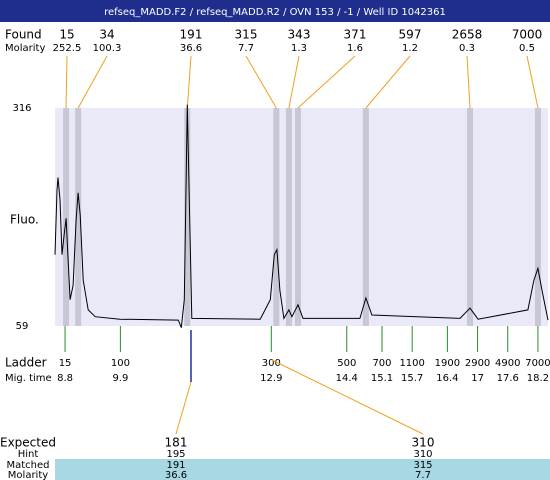 Image resolution: width=550 pixels, height=480 pixels. Describe the element at coordinates (246, 35) in the screenshot. I see `found-size: 315` at that location.